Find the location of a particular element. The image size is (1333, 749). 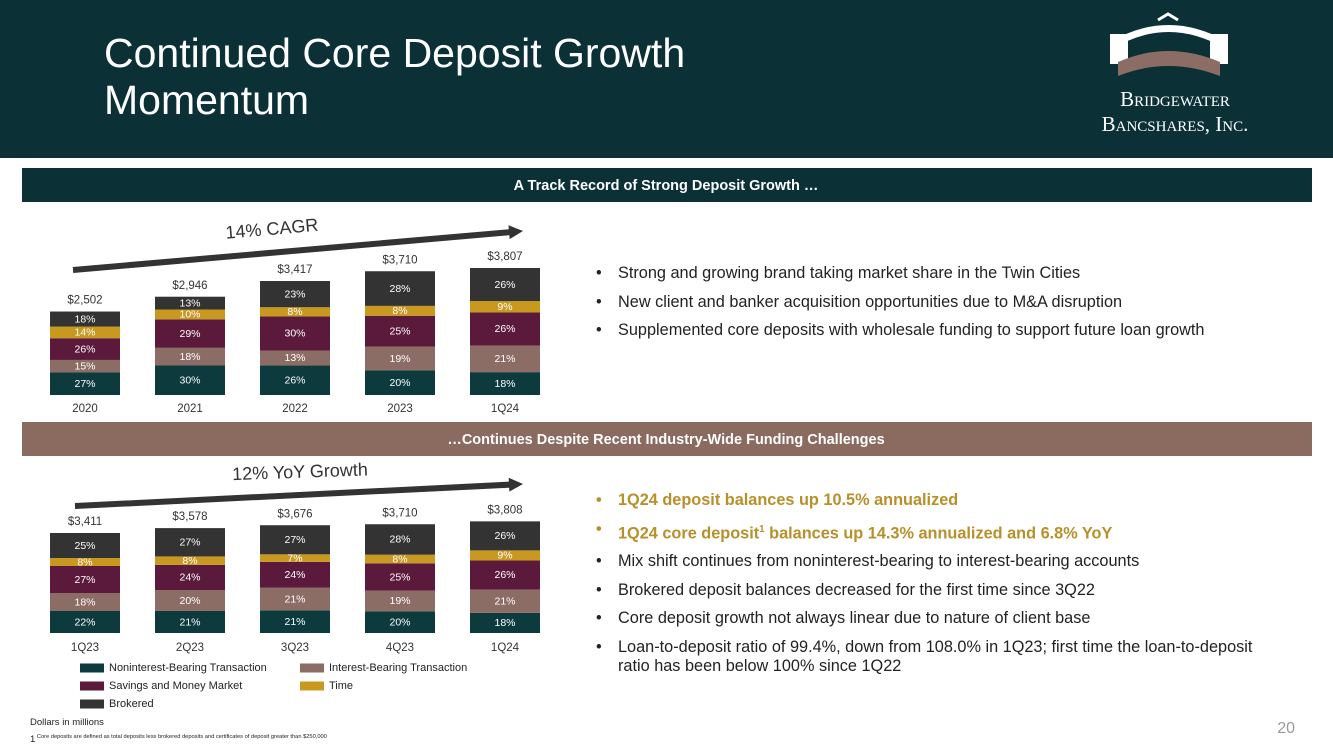

footnote: Dollars in millions is located at coordinates (178, 723).